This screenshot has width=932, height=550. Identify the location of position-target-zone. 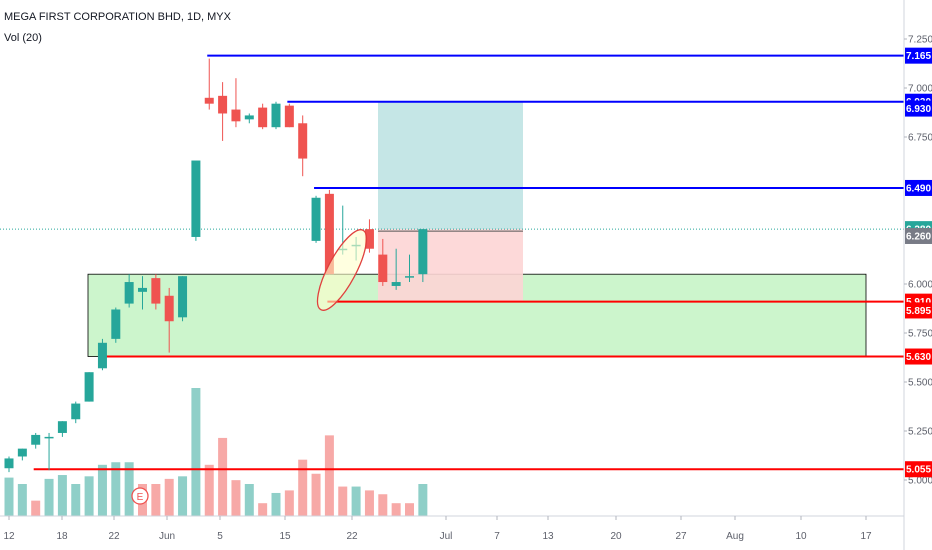
(450, 165).